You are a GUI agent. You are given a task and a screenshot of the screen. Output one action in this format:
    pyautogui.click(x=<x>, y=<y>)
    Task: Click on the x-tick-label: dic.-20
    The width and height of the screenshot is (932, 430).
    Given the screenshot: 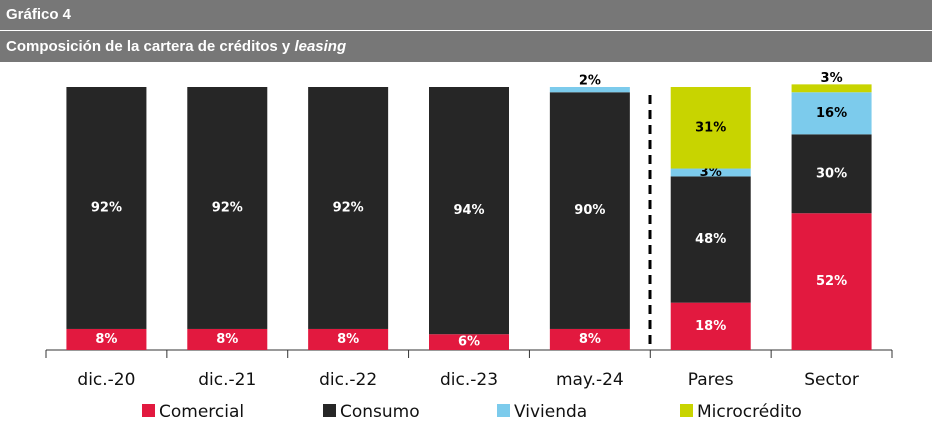 What is the action you would take?
    pyautogui.click(x=106, y=380)
    